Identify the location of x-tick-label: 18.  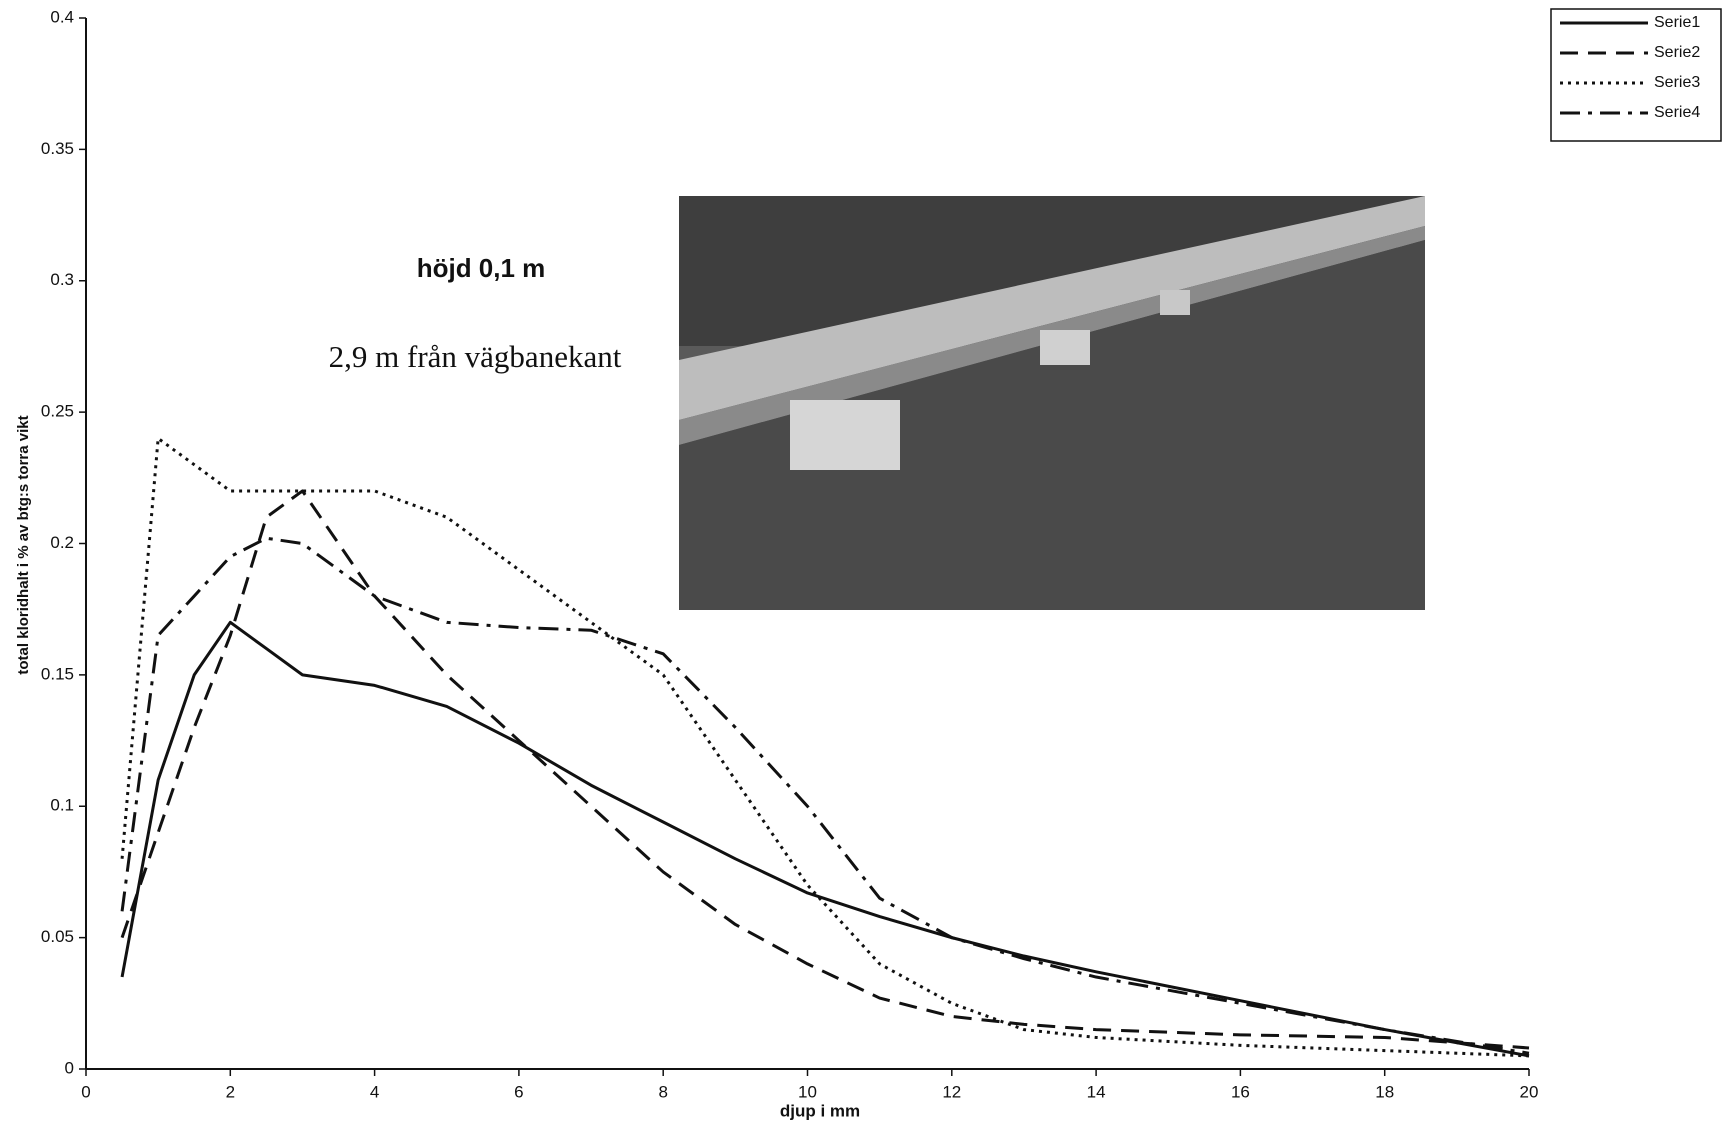
(1384, 1091).